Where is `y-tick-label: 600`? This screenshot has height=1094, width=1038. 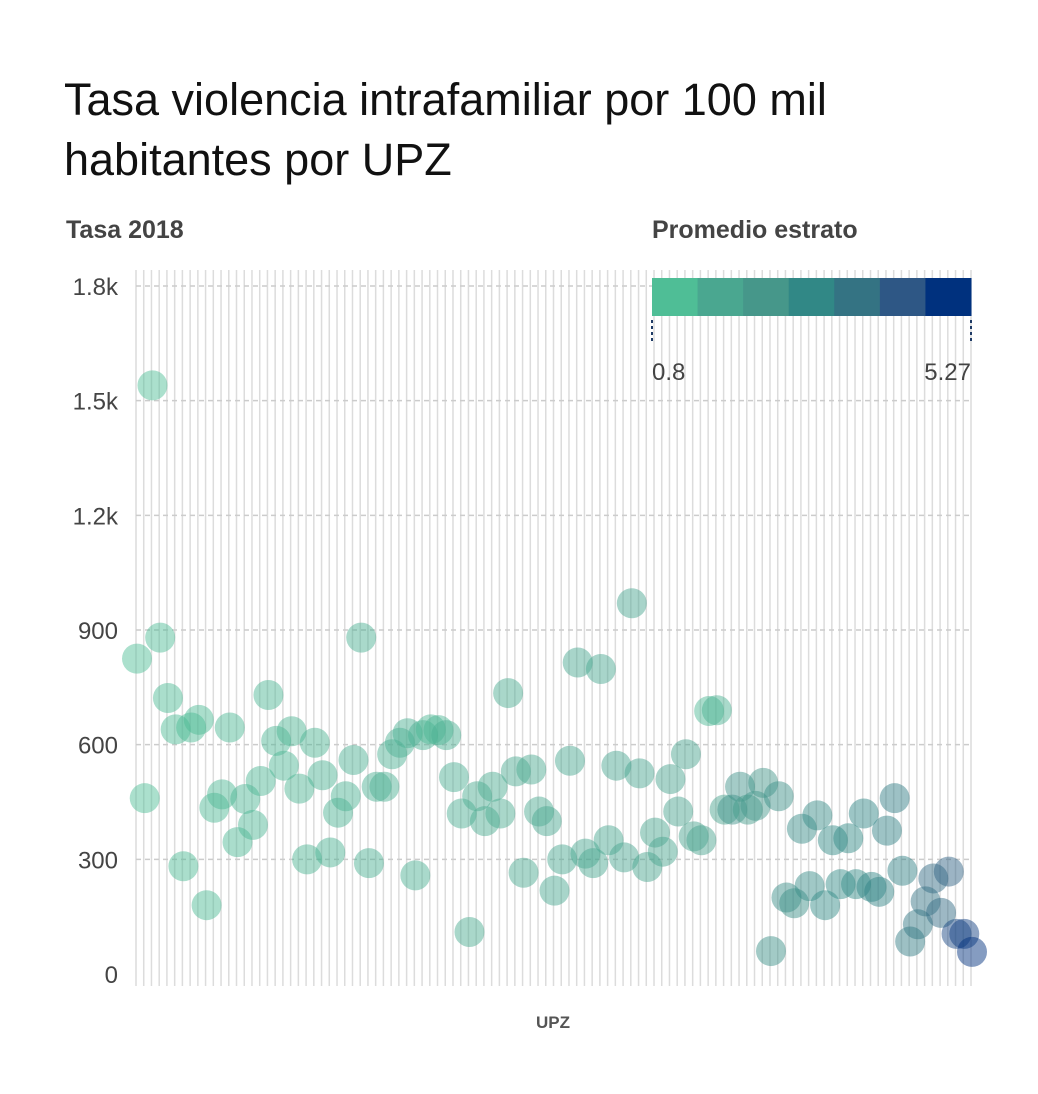 y-tick-label: 600 is located at coordinates (98, 746).